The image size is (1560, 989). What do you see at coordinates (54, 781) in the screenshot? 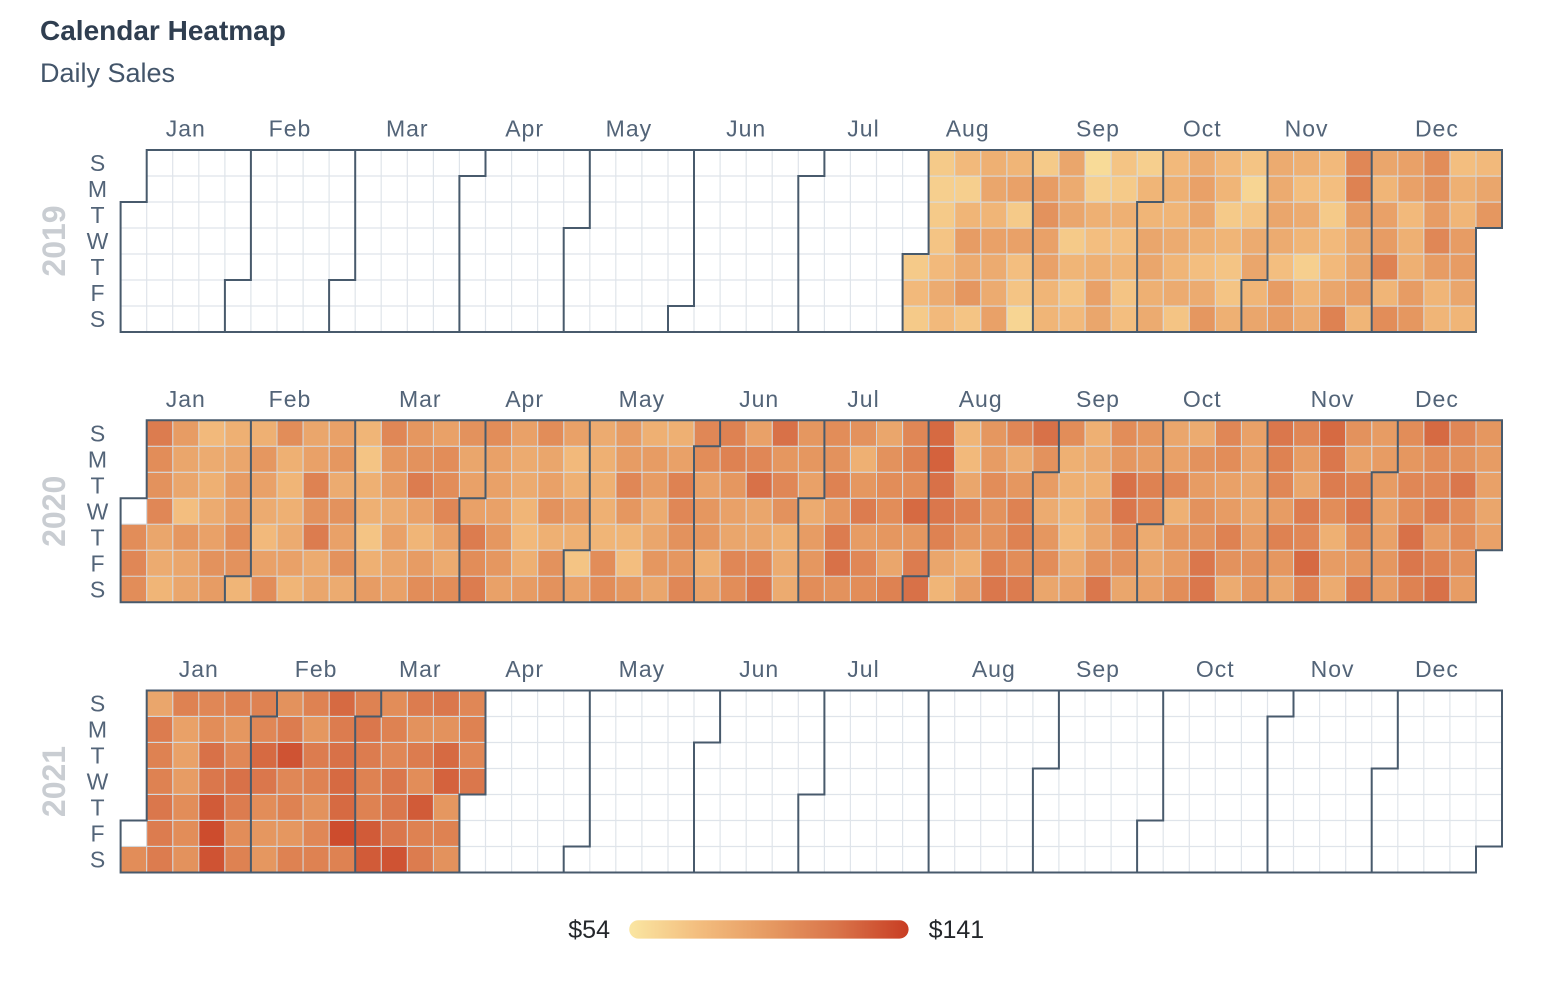
I see `svg-text: 2021` at bounding box center [54, 781].